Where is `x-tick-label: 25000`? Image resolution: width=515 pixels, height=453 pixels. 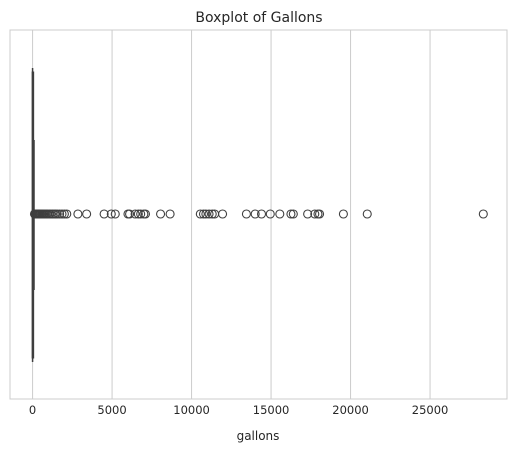 x-tick-label: 25000 is located at coordinates (430, 410).